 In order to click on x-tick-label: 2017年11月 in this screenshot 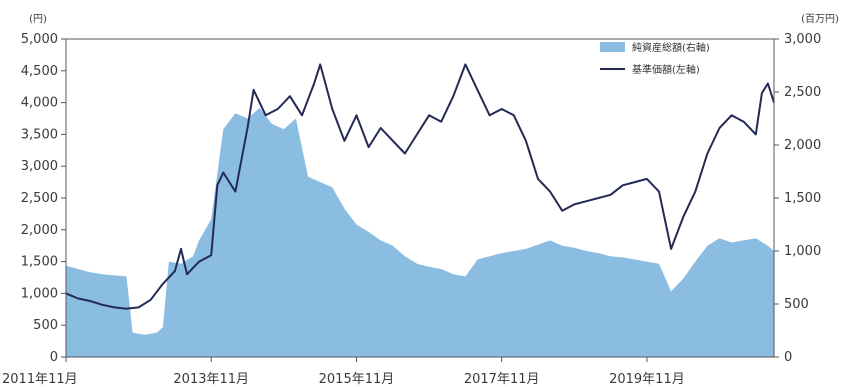, I will do `click(502, 379)`.